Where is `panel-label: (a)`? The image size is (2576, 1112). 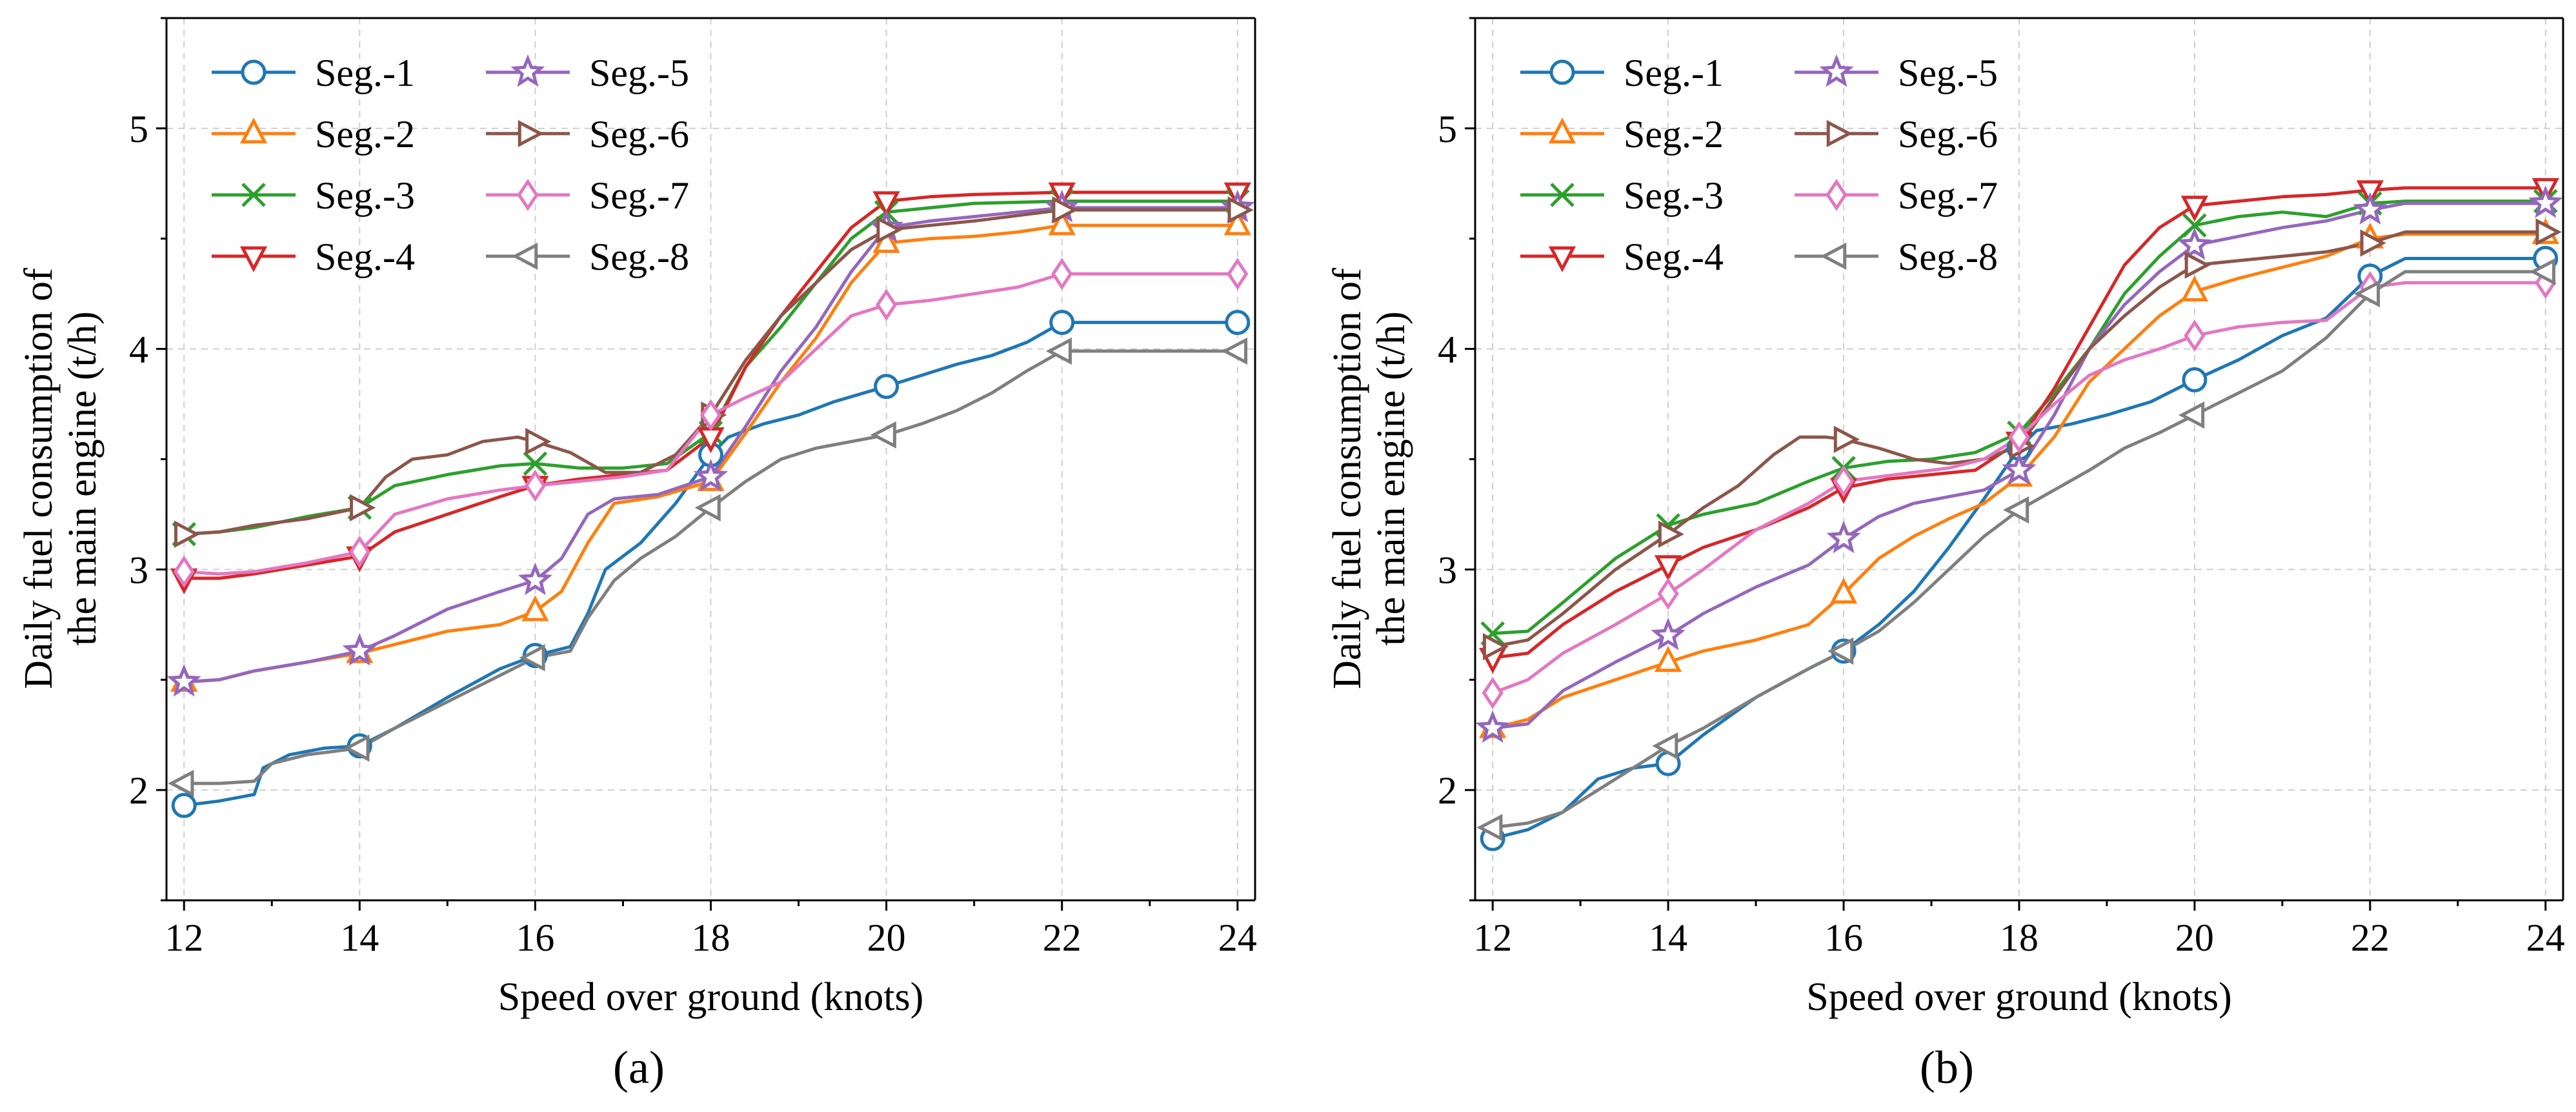 panel-label: (a) is located at coordinates (639, 1067).